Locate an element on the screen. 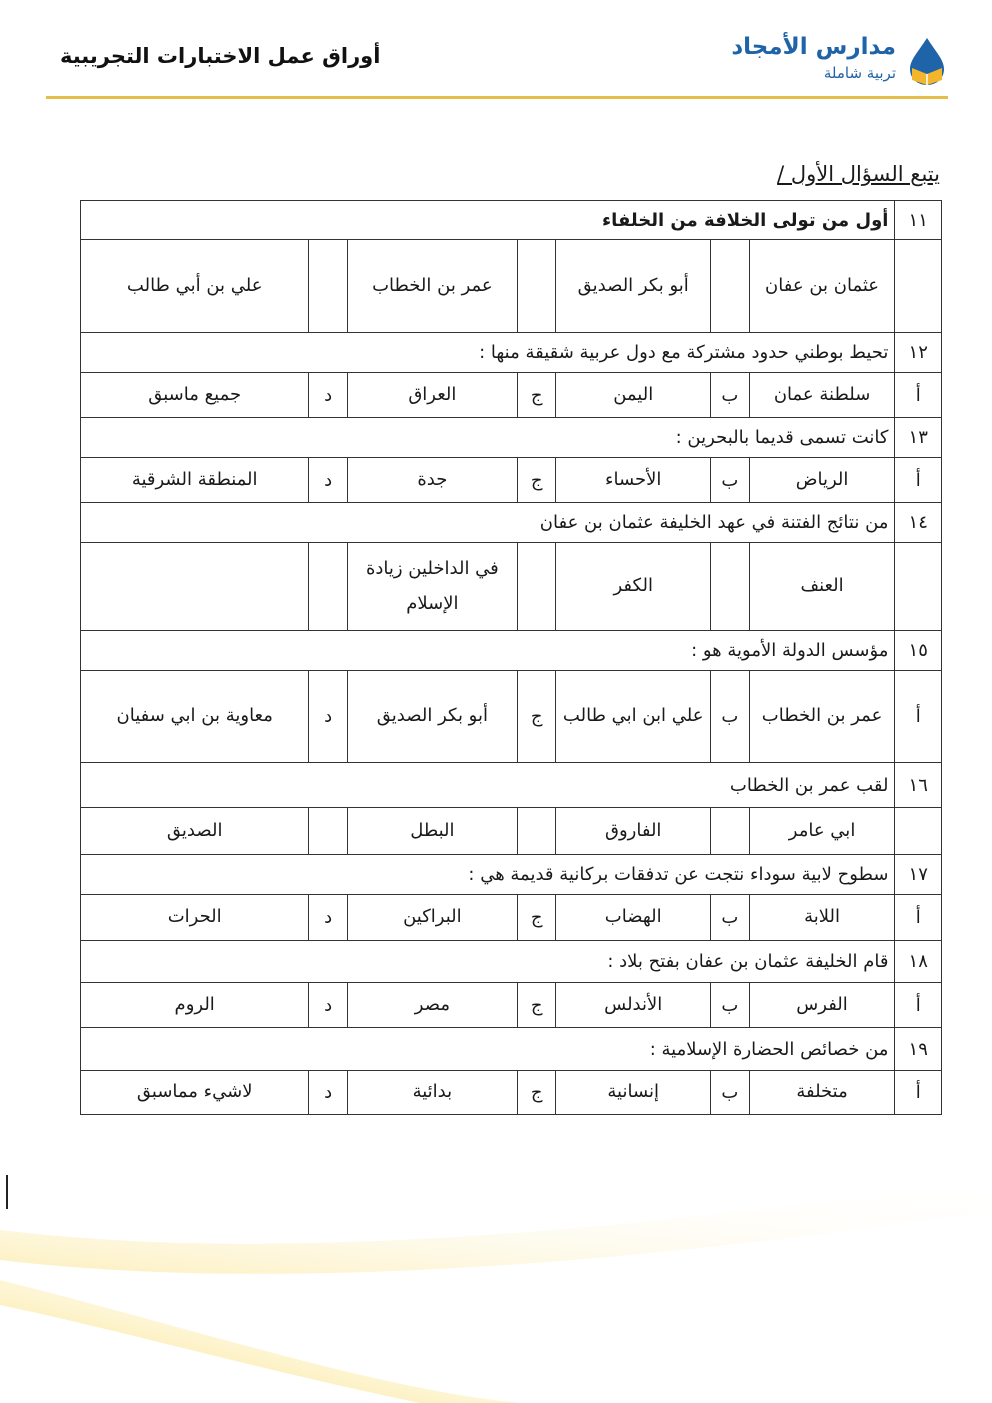 The height and width of the screenshot is (1403, 992). question-row: ١٦ لقب عمر بن الخطاب is located at coordinates (510, 785).